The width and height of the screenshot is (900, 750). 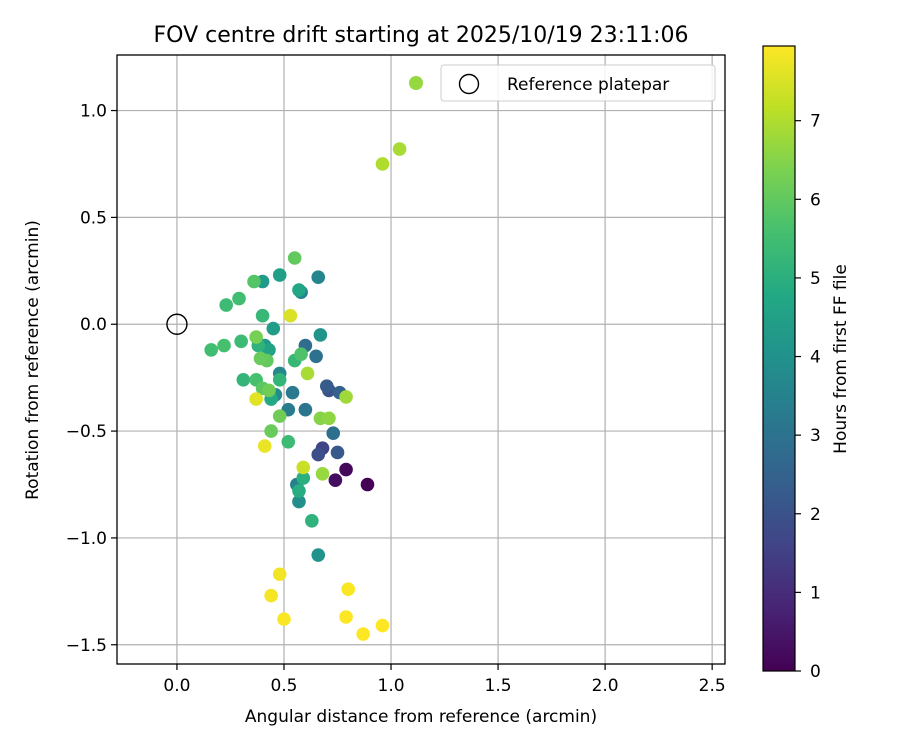 I want to click on x-axis-label: Angular distance from reference (arcmin), so click(x=421, y=717).